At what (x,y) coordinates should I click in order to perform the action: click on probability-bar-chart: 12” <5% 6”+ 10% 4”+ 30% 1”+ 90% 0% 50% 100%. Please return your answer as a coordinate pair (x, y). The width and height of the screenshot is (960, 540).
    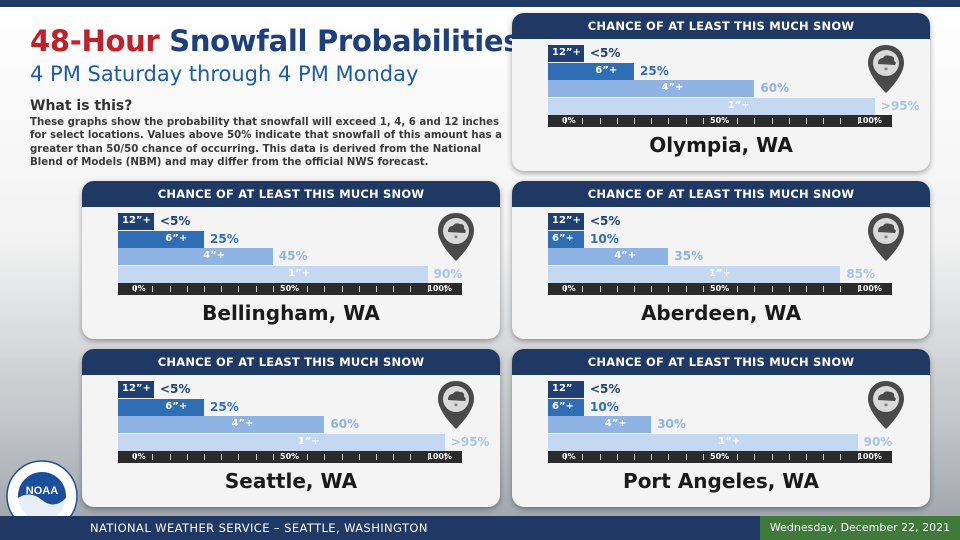
    Looking at the image, I should click on (720, 422).